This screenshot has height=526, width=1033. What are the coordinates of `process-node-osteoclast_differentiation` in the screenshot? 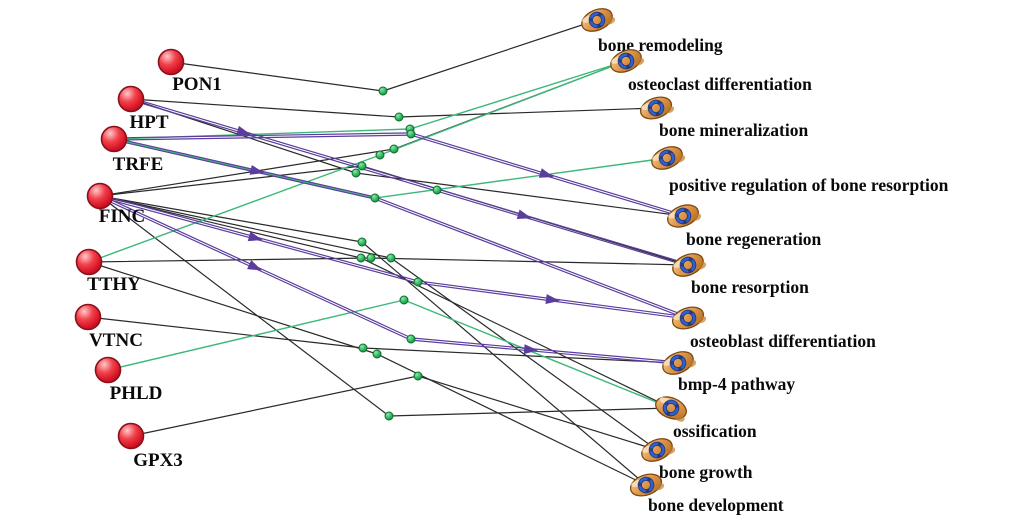 It's located at (626, 61).